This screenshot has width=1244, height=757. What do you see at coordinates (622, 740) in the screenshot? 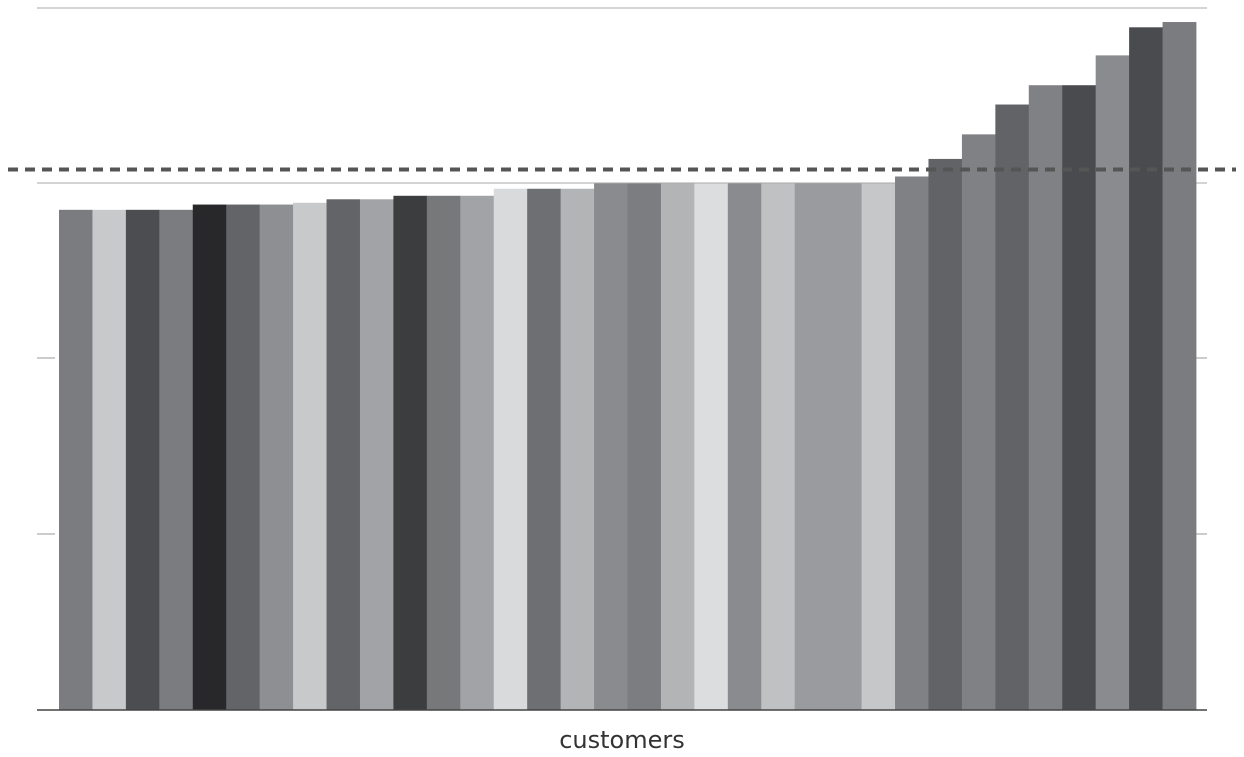
I see `x-axis-label: customers` at bounding box center [622, 740].